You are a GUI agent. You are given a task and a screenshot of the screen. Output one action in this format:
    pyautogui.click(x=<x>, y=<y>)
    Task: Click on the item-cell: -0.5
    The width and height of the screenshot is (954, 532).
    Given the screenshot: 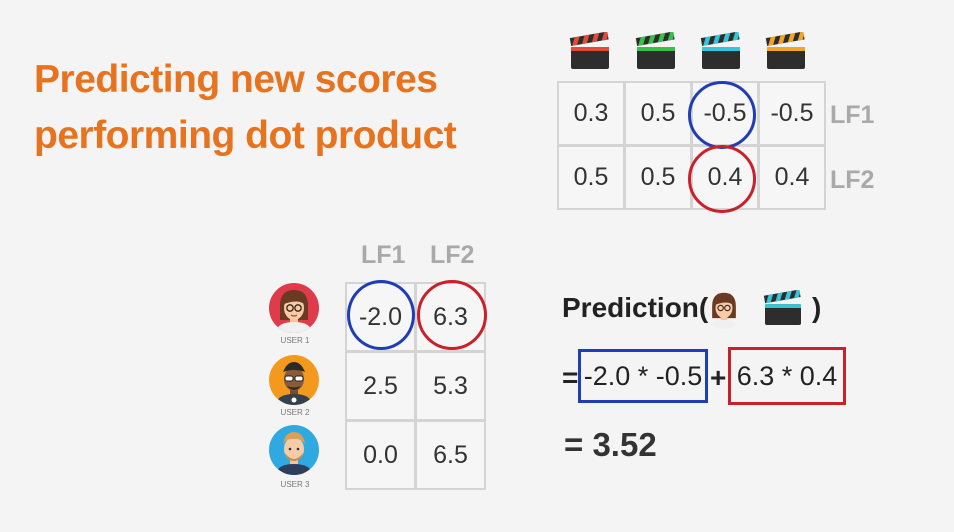 What is the action you would take?
    pyautogui.click(x=792, y=113)
    